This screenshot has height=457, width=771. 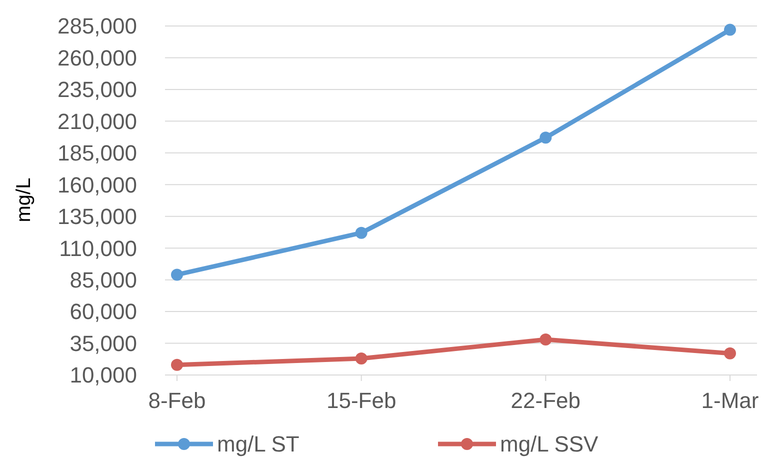 I want to click on y-tick-label: 85,000, so click(x=103, y=280).